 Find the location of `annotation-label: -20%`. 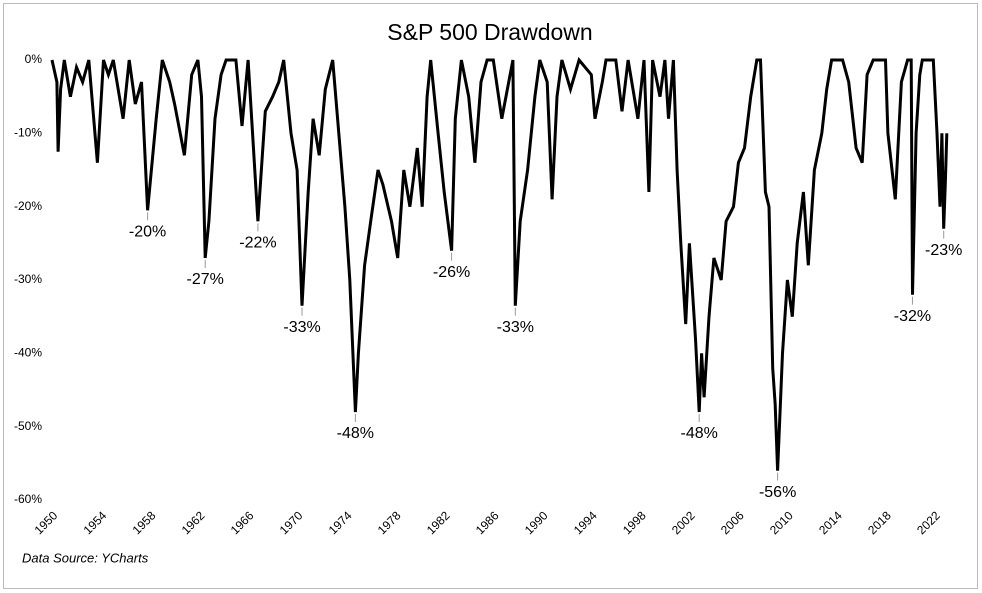

annotation-label: -20% is located at coordinates (147, 232).